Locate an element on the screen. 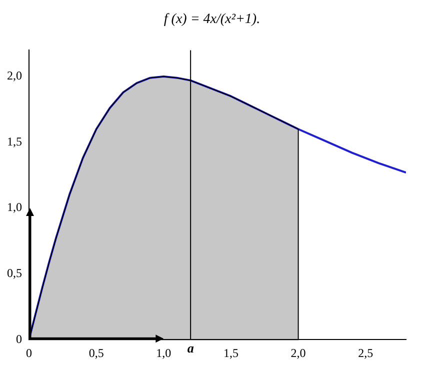 Image resolution: width=424 pixels, height=368 pixels. ref-line-label: a is located at coordinates (190, 348).